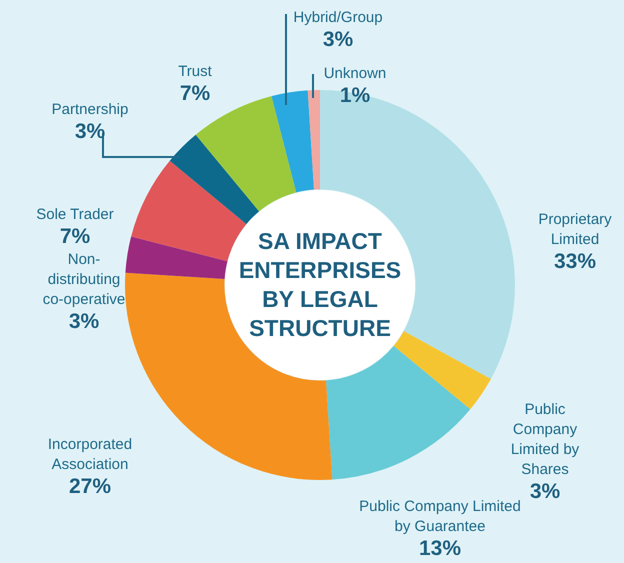  I want to click on slice-label: Proprietary Limited, so click(575, 229).